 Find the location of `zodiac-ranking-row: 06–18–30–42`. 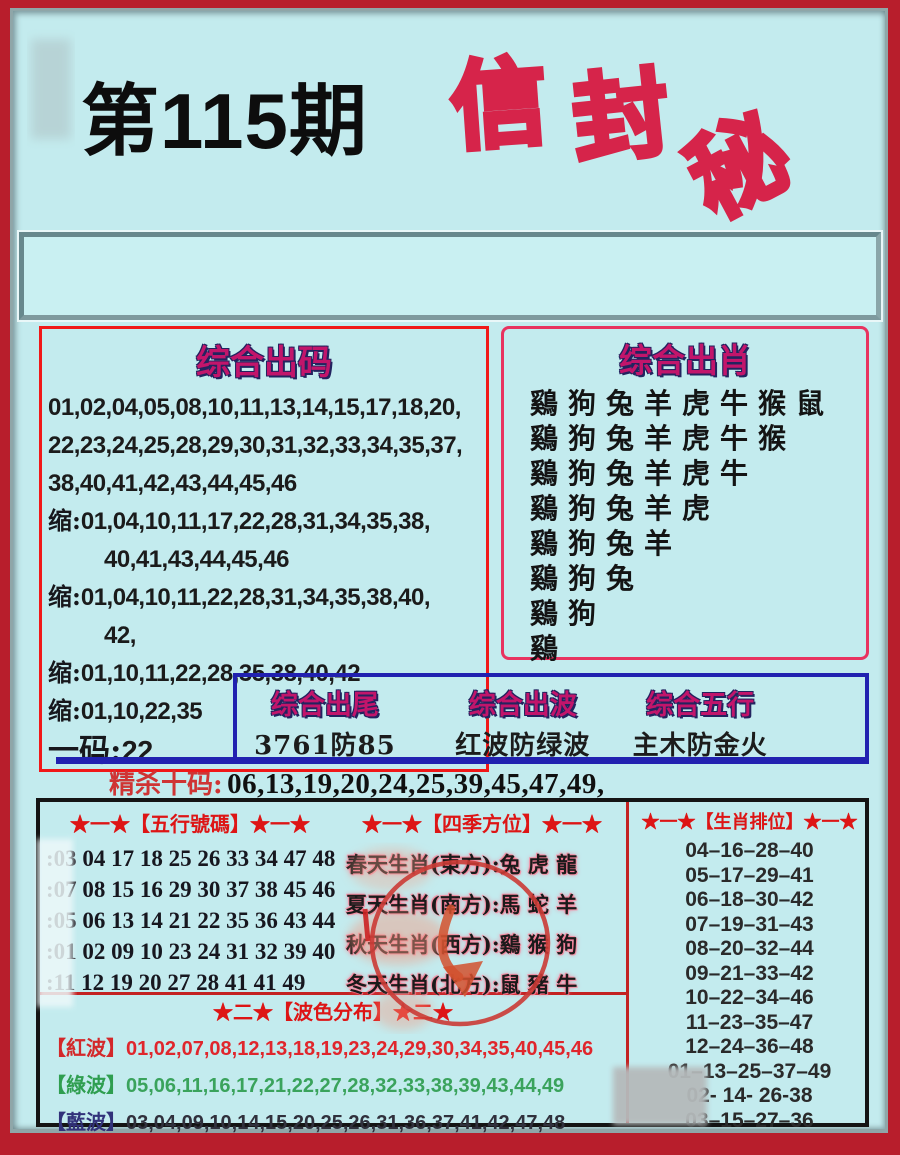

zodiac-ranking-row: 06–18–30–42 is located at coordinates (749, 899).